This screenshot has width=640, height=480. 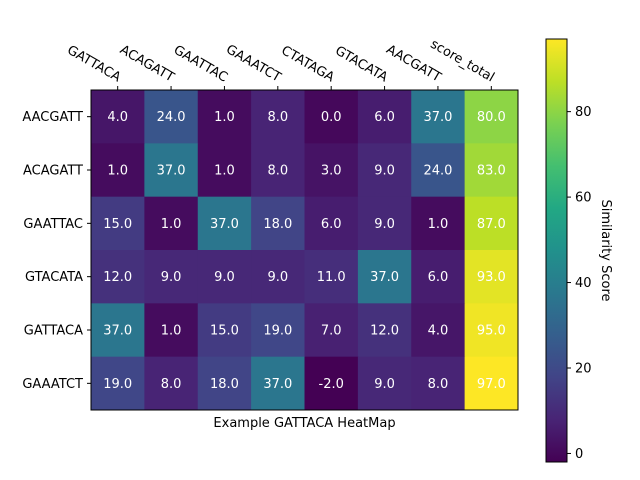 What do you see at coordinates (605, 250) in the screenshot?
I see `colorbar-label: Similarity Score` at bounding box center [605, 250].